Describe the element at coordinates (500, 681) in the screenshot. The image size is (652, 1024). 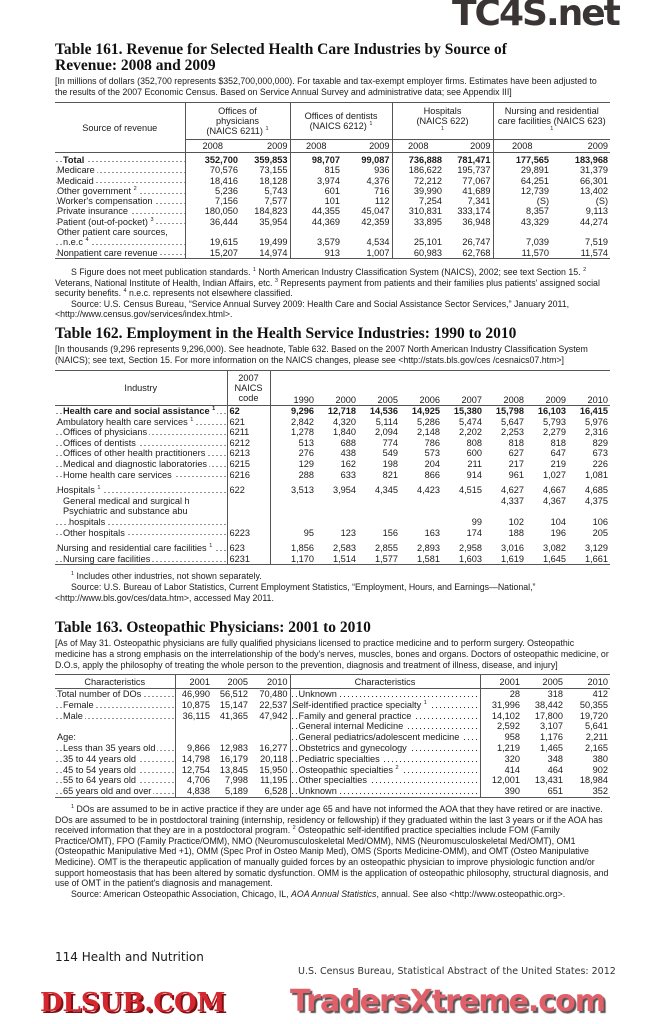
I see `col-header-year: 2001` at that location.